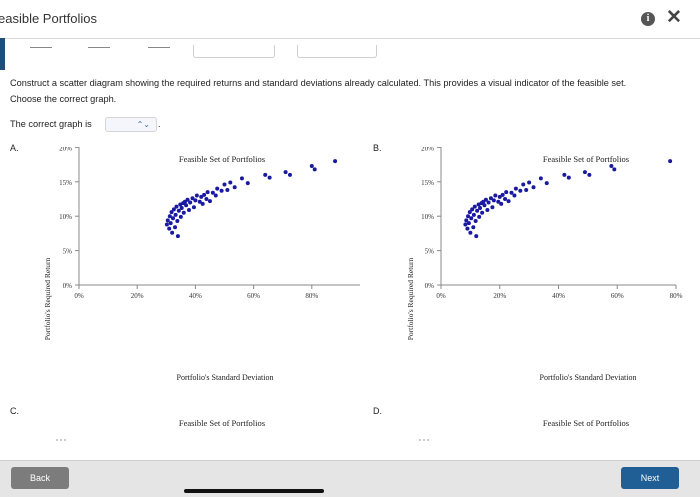 Image resolution: width=700 pixels, height=497 pixels. I want to click on axes: 0%5%10%15%20%25%0%20%40%60%80%, so click(552, 223).